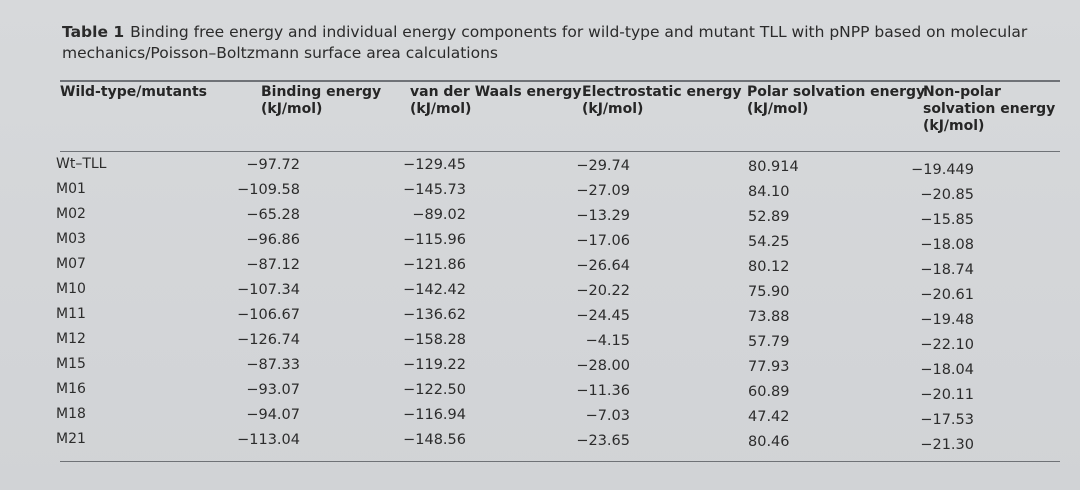 This screenshot has height=490, width=1080. Describe the element at coordinates (603, 440) in the screenshot. I see `cell-electrostatic-energy: −23.65` at that location.